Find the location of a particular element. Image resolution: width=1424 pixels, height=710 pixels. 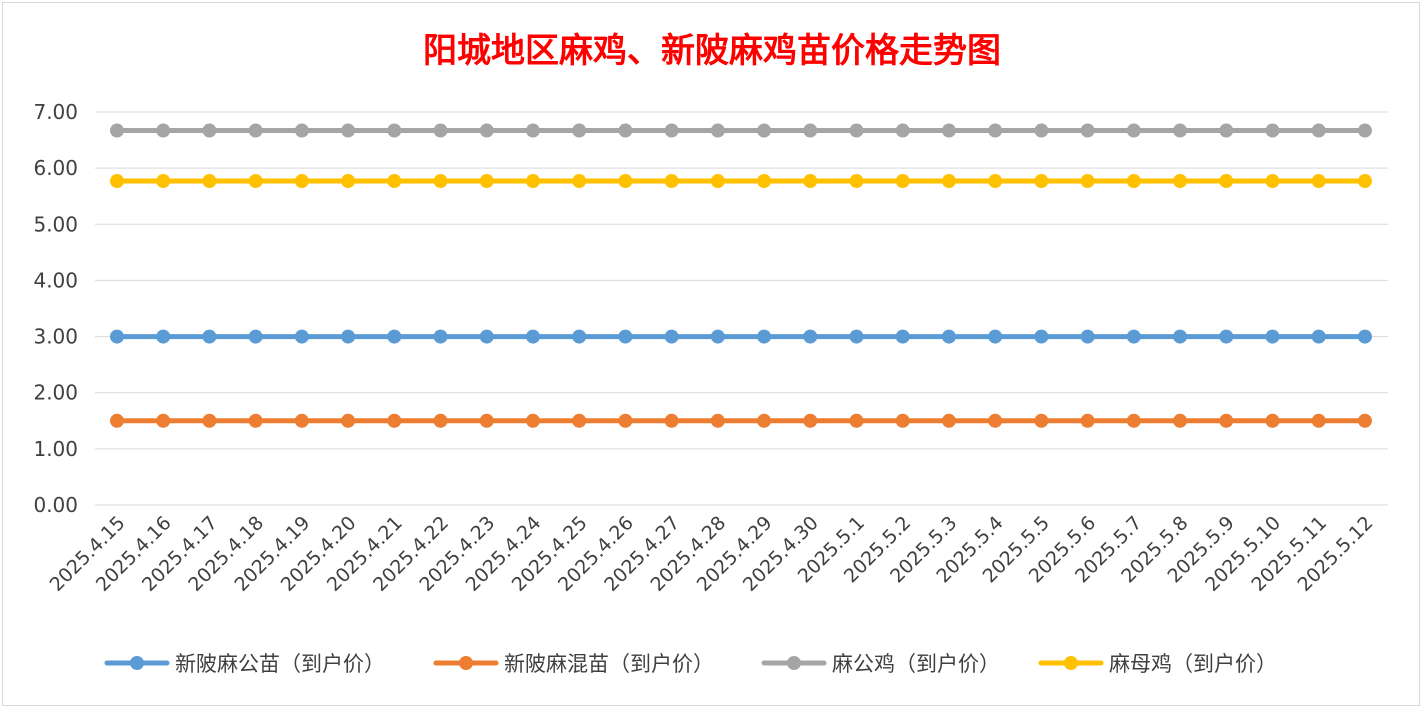

legend-item: 麻母鸡（到户价） is located at coordinates (1157, 664).